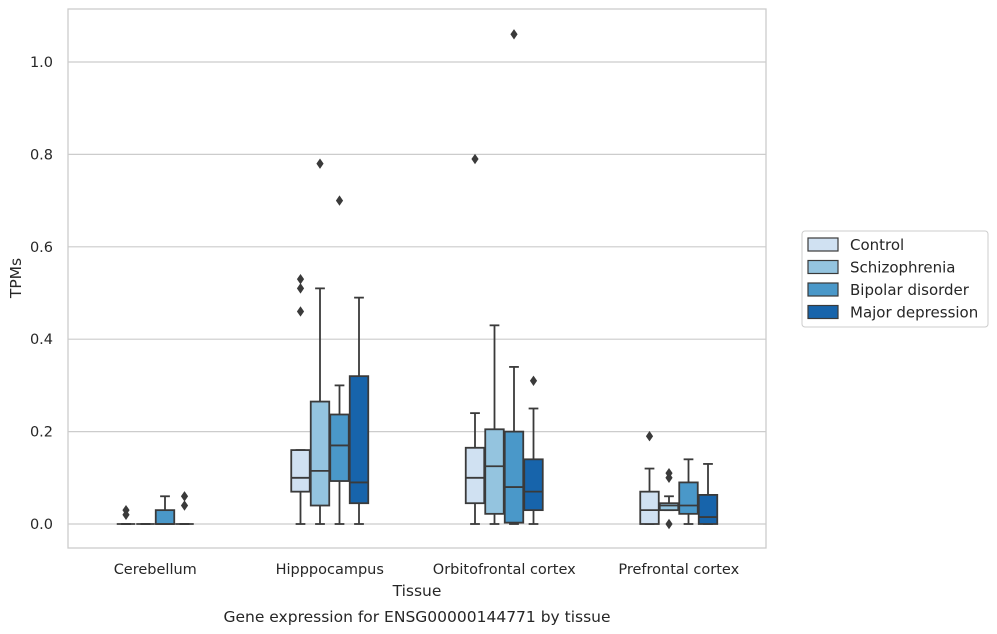 This screenshot has height=634, width=997. Describe the element at coordinates (330, 570) in the screenshot. I see `x-tick-label: Hipppocampus` at that location.